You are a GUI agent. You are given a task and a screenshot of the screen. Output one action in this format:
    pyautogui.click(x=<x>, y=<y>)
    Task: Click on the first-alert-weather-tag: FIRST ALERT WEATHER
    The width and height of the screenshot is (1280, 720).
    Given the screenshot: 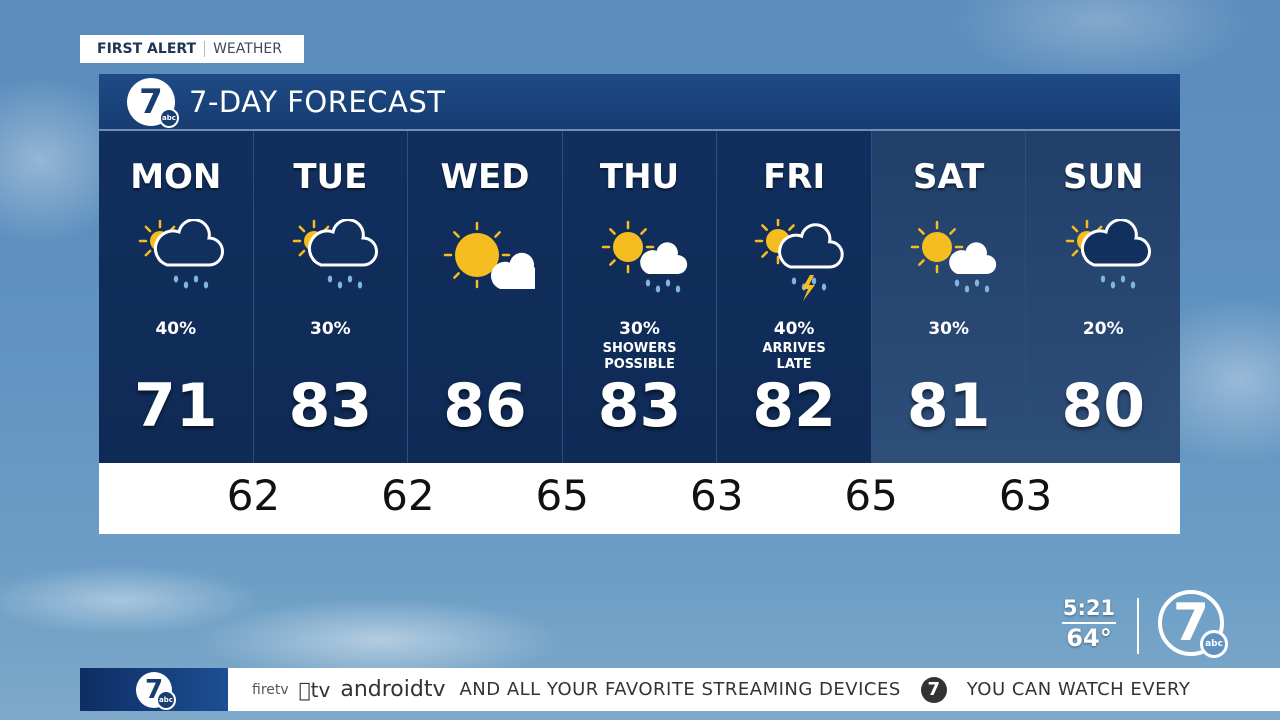 What is the action you would take?
    pyautogui.click(x=192, y=49)
    